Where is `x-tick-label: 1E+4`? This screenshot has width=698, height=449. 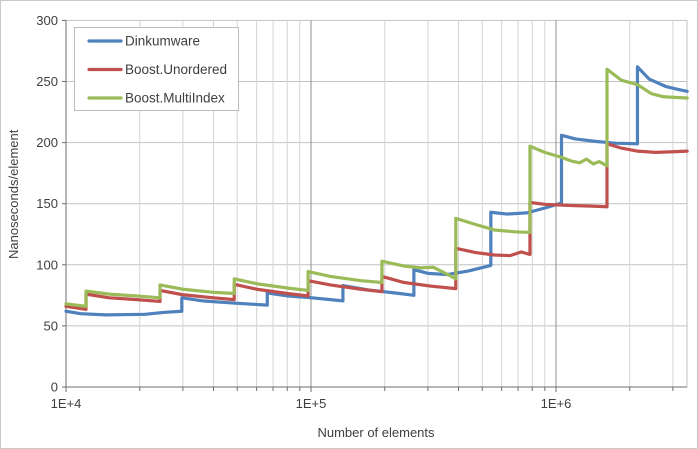 x-tick-label: 1E+4 is located at coordinates (66, 403).